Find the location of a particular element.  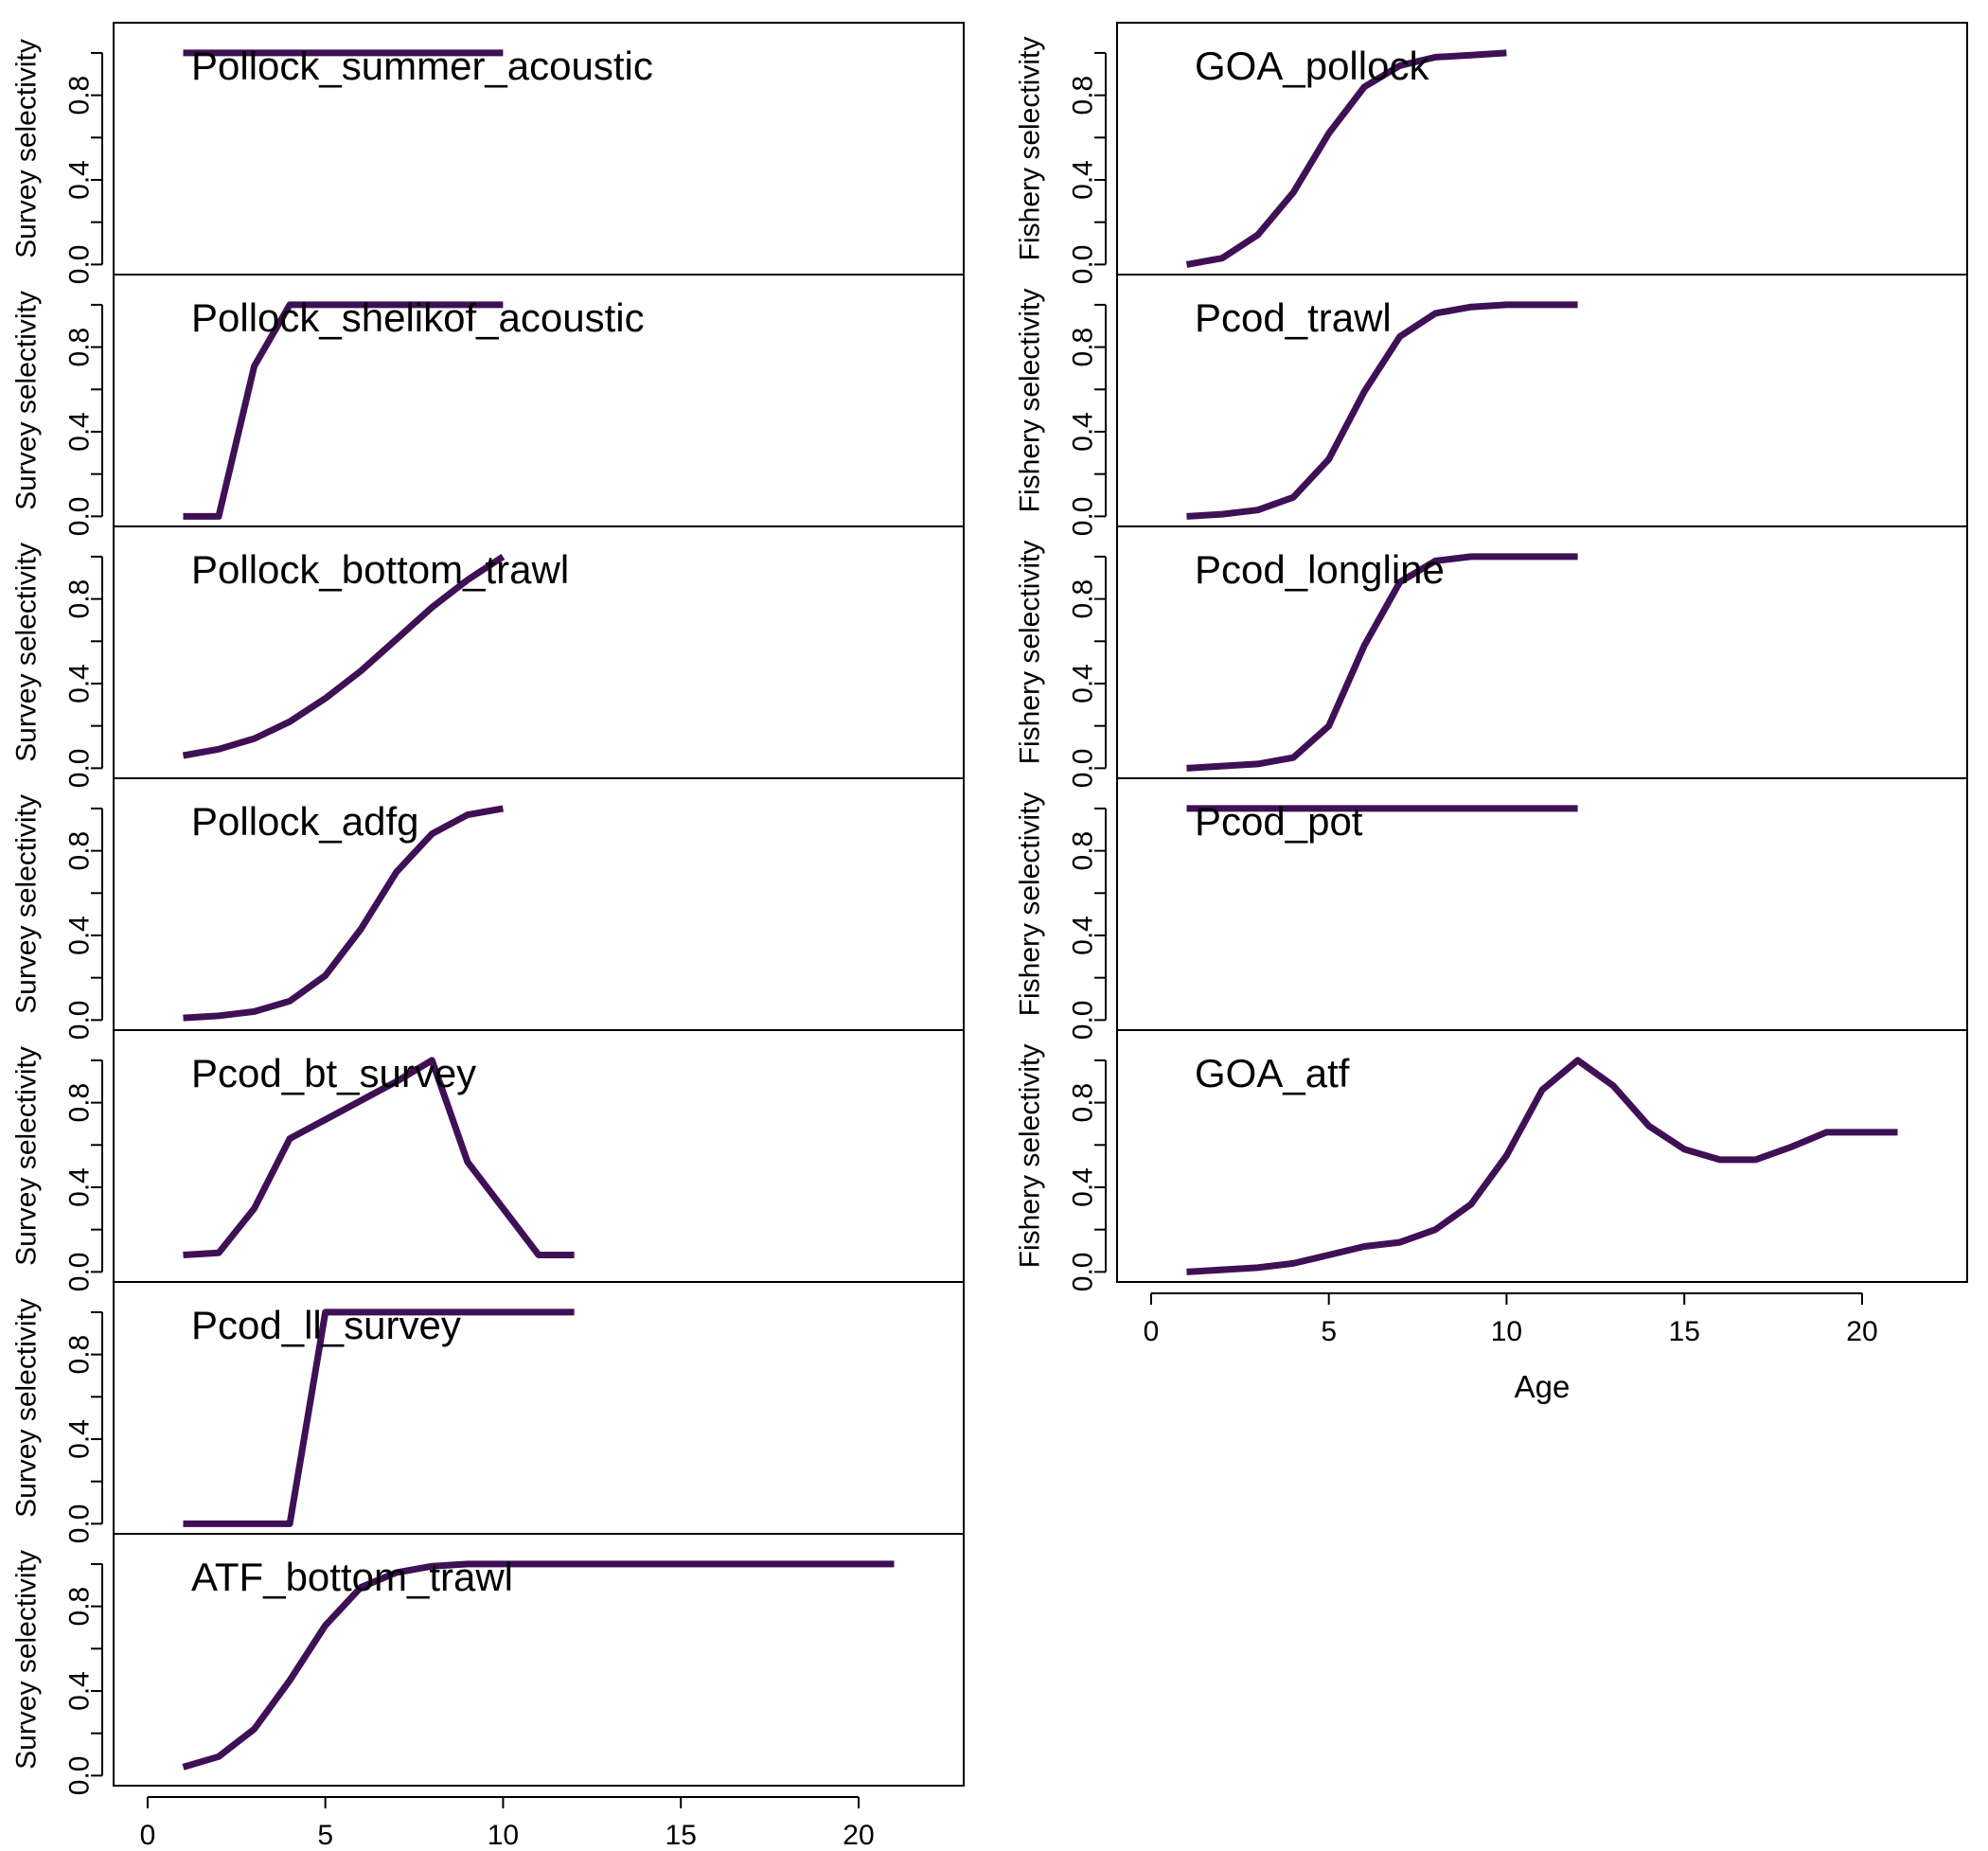

panel-title: Pollock_shelikof_acoustic is located at coordinates (418, 317).